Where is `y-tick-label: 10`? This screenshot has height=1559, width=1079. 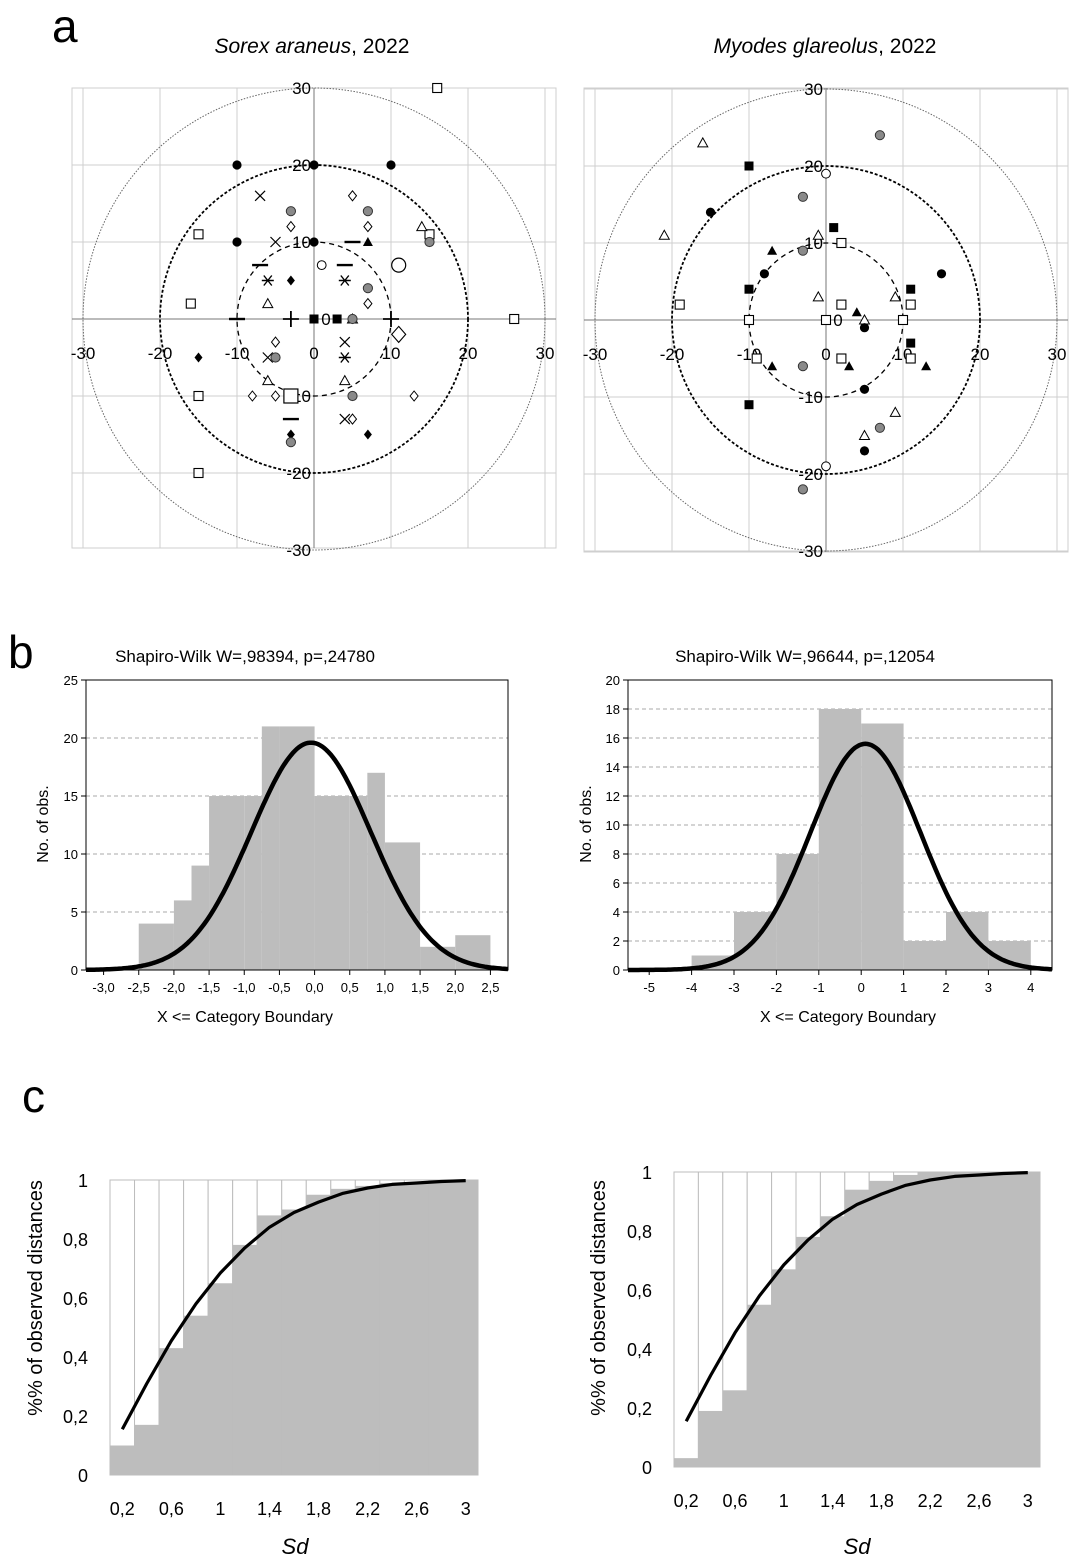
y-tick-label: 10 is located at coordinates (613, 825).